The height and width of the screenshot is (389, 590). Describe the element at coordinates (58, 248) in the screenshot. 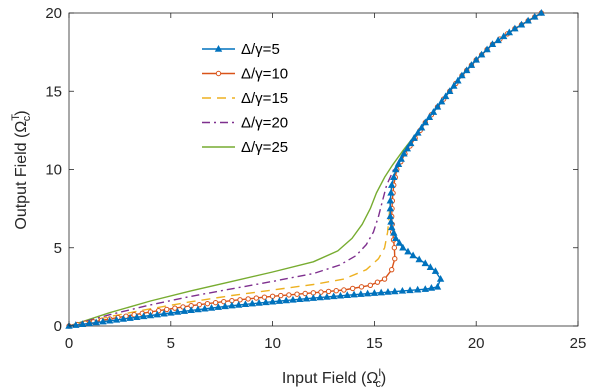

I see `y-tick-label: 5` at that location.